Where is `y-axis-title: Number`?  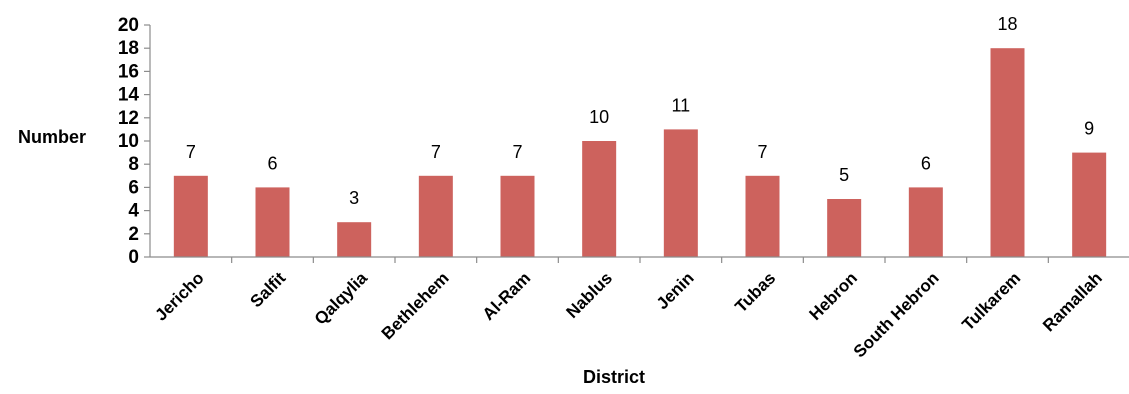 y-axis-title: Number is located at coordinates (52, 137).